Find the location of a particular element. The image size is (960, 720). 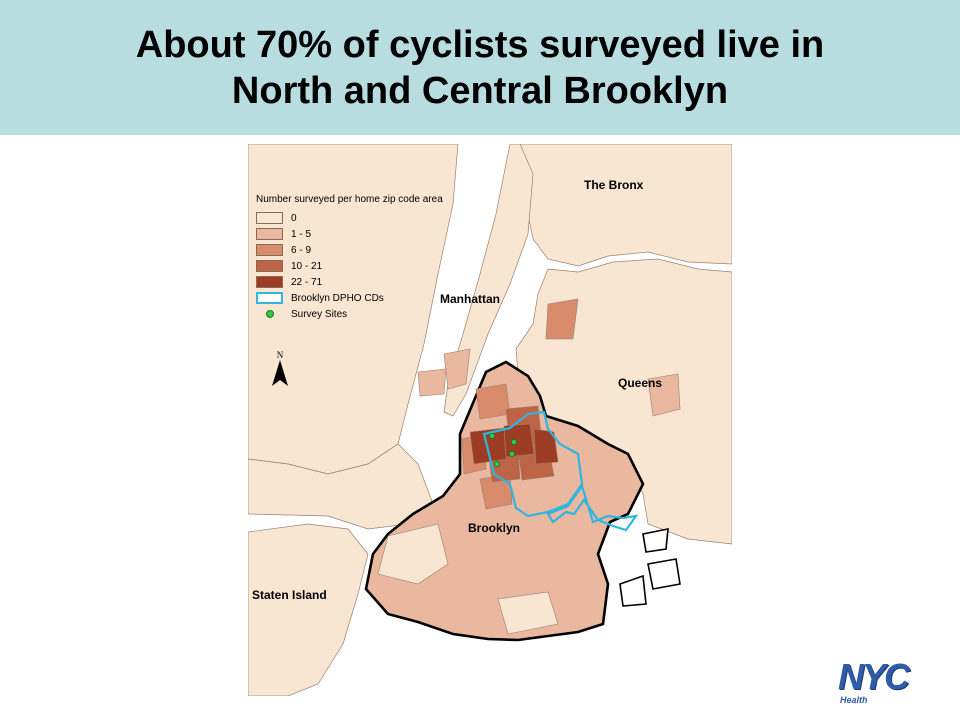

legend-label: 10 - 21 is located at coordinates (307, 266).